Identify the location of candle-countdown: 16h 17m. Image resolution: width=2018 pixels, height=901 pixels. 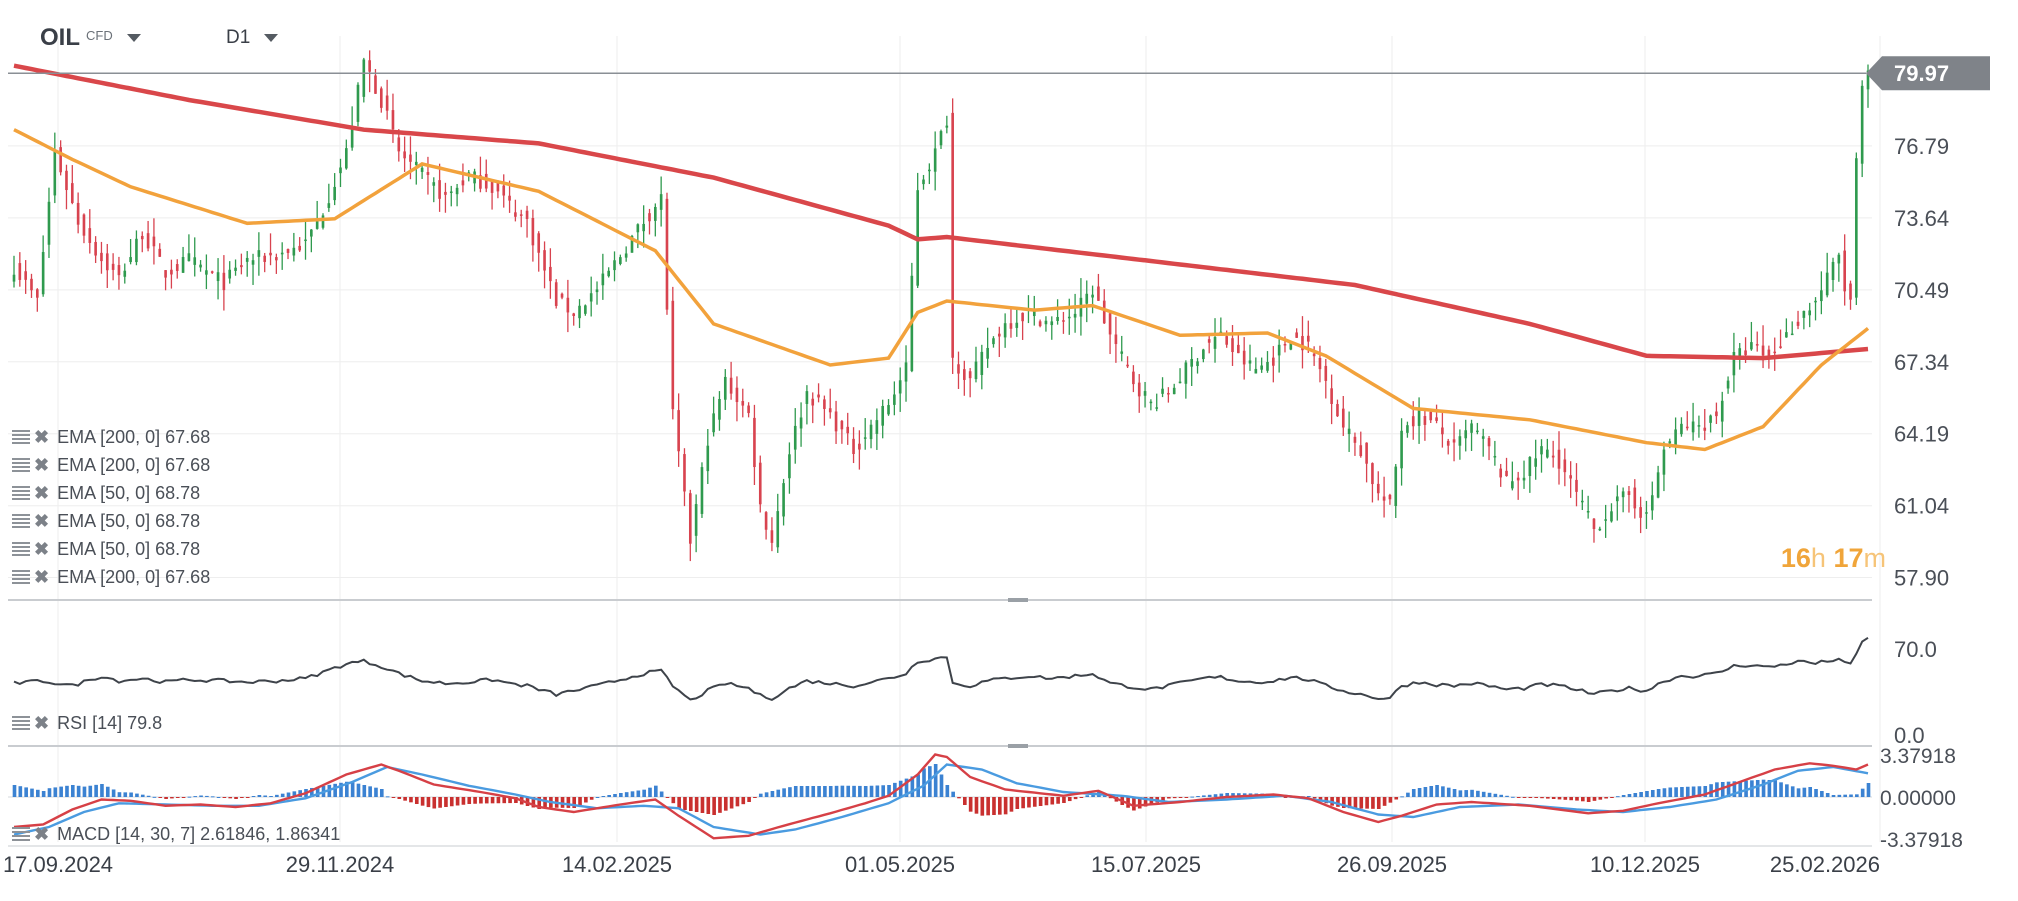
(1833, 558).